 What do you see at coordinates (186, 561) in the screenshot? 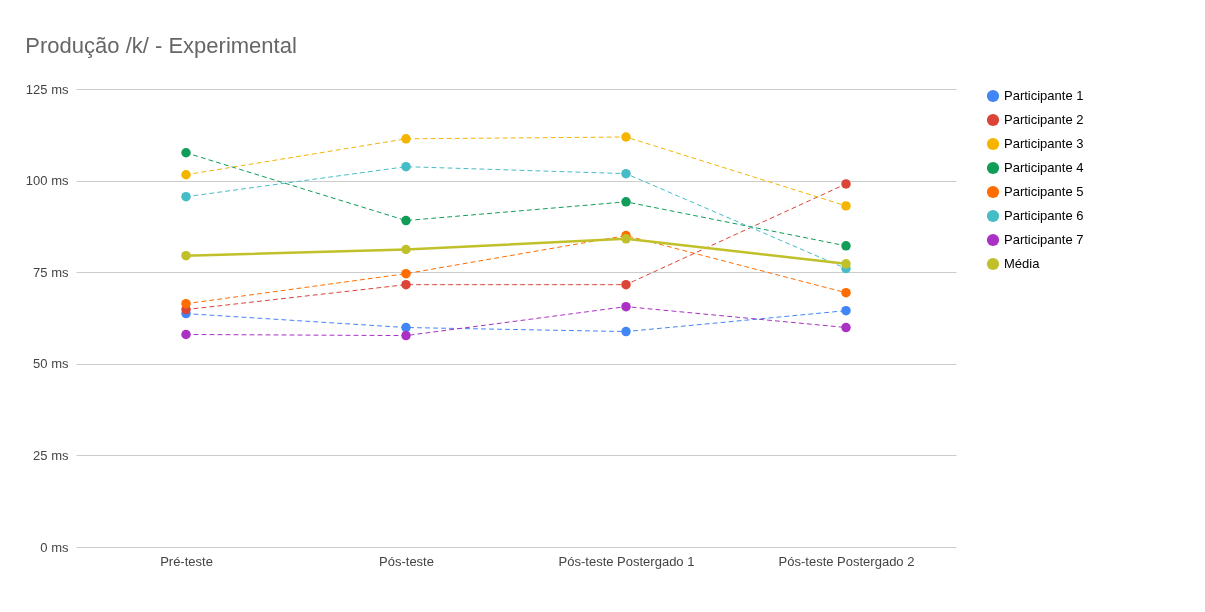
I see `x-tick-label: Pré-teste` at bounding box center [186, 561].